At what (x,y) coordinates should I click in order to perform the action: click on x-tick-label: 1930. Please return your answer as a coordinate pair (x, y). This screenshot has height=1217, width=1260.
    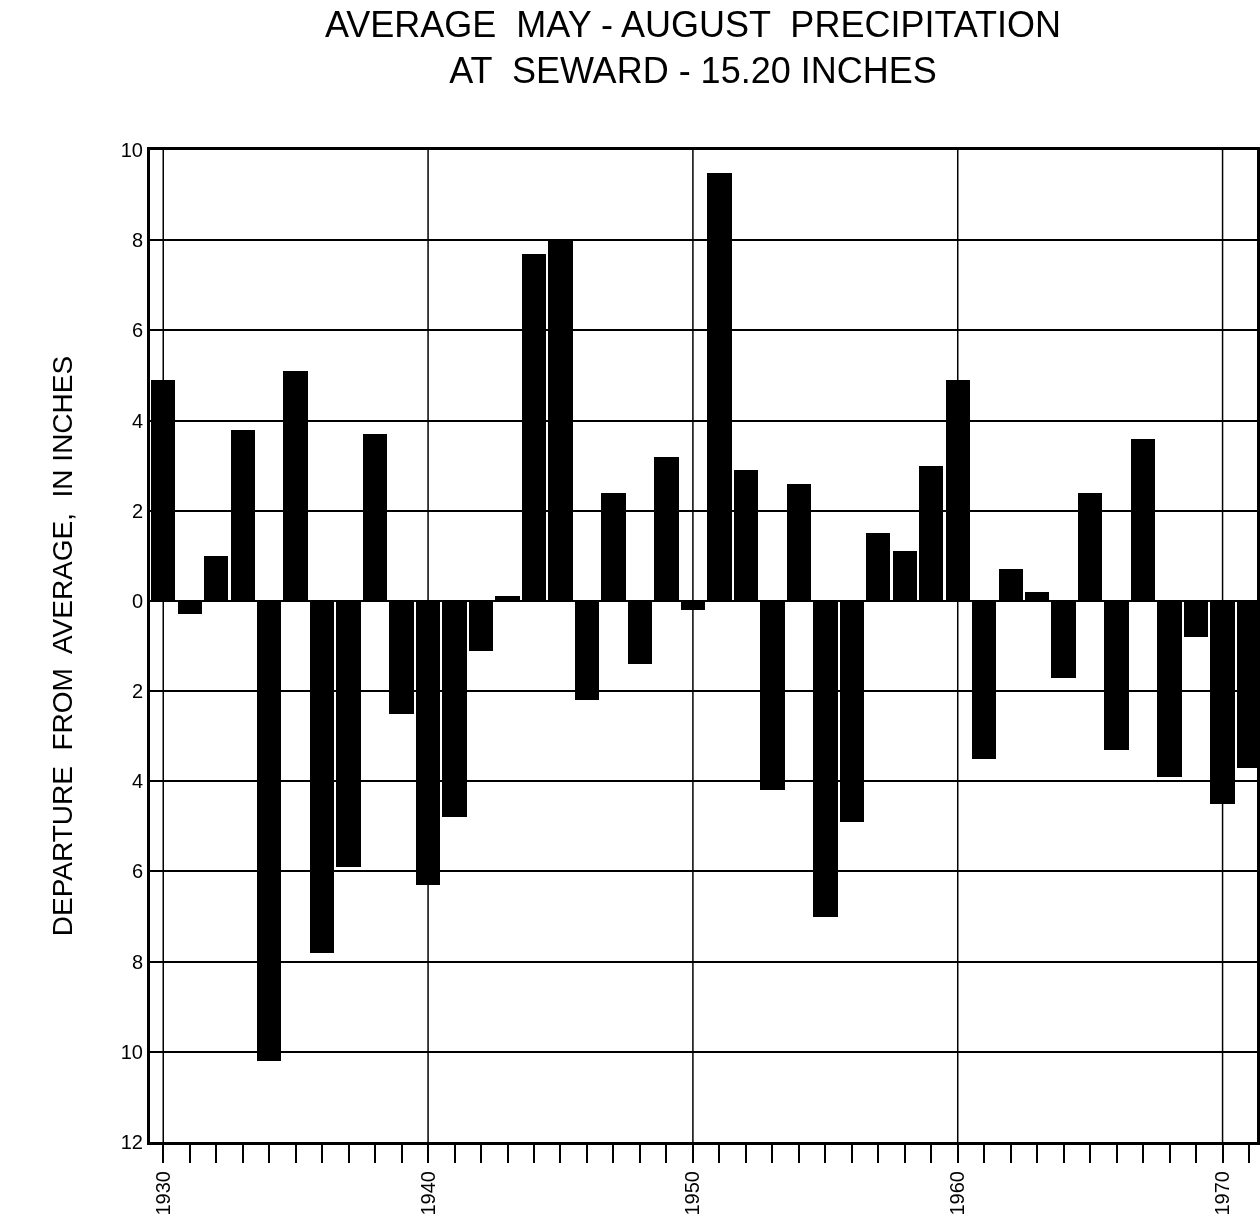
    Looking at the image, I should click on (162, 1193).